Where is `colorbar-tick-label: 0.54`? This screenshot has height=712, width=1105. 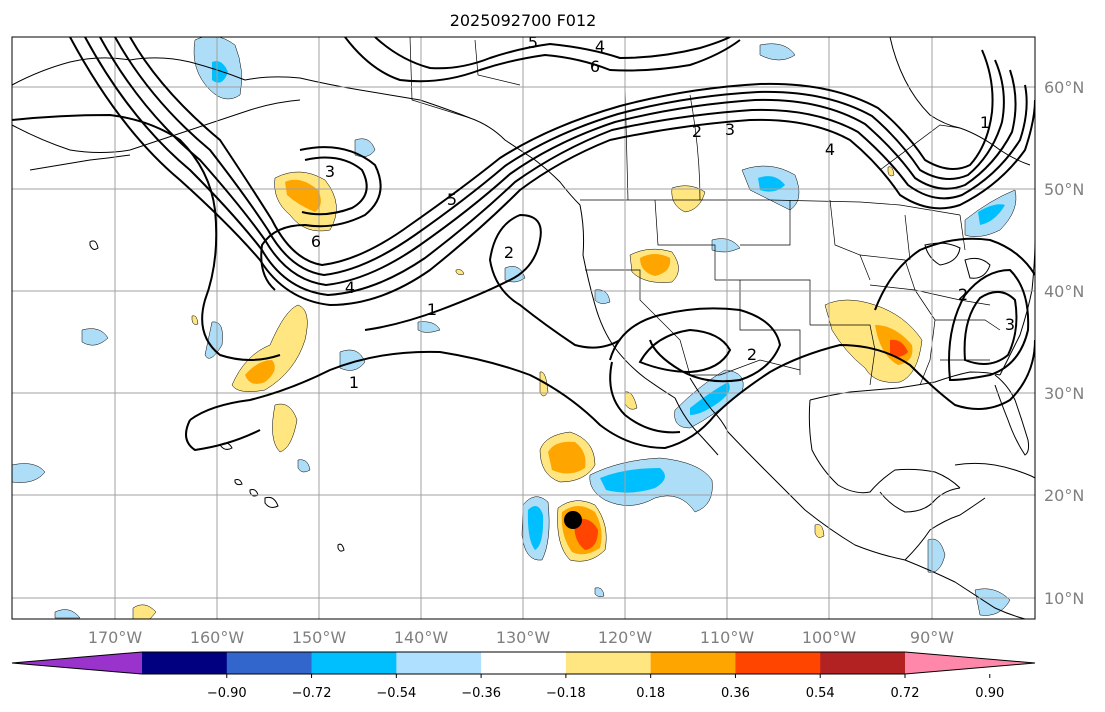 colorbar-tick-label: 0.54 is located at coordinates (820, 693).